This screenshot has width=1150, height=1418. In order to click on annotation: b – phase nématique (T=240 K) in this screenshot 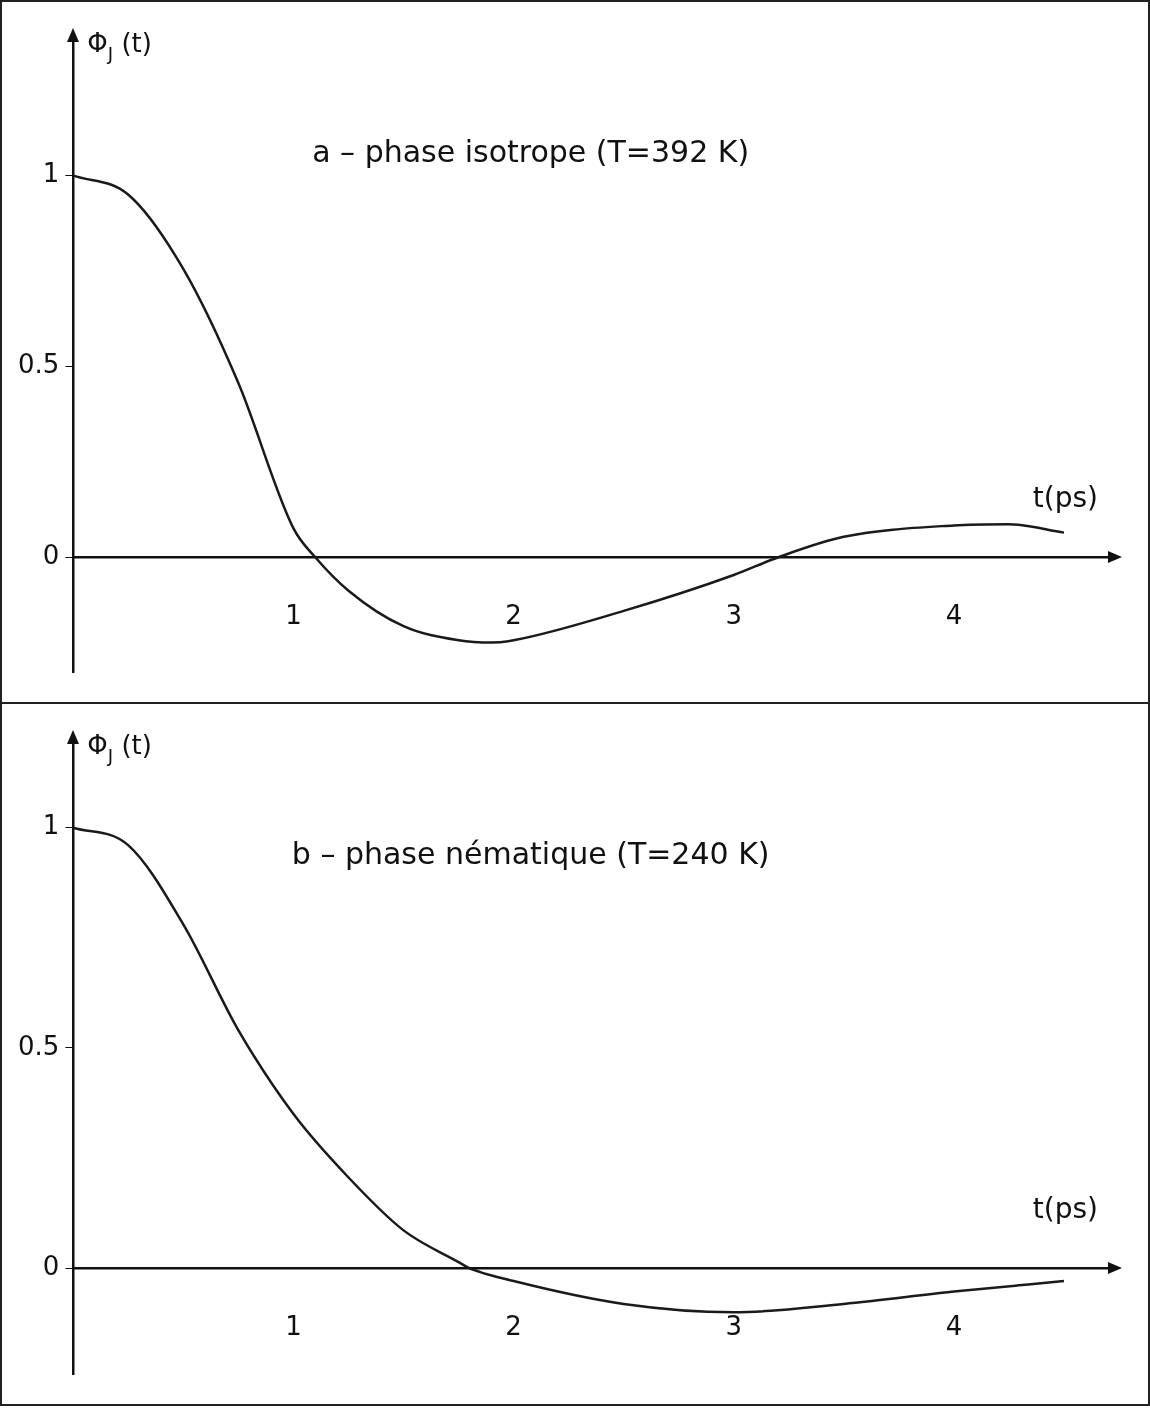, I will do `click(530, 853)`.